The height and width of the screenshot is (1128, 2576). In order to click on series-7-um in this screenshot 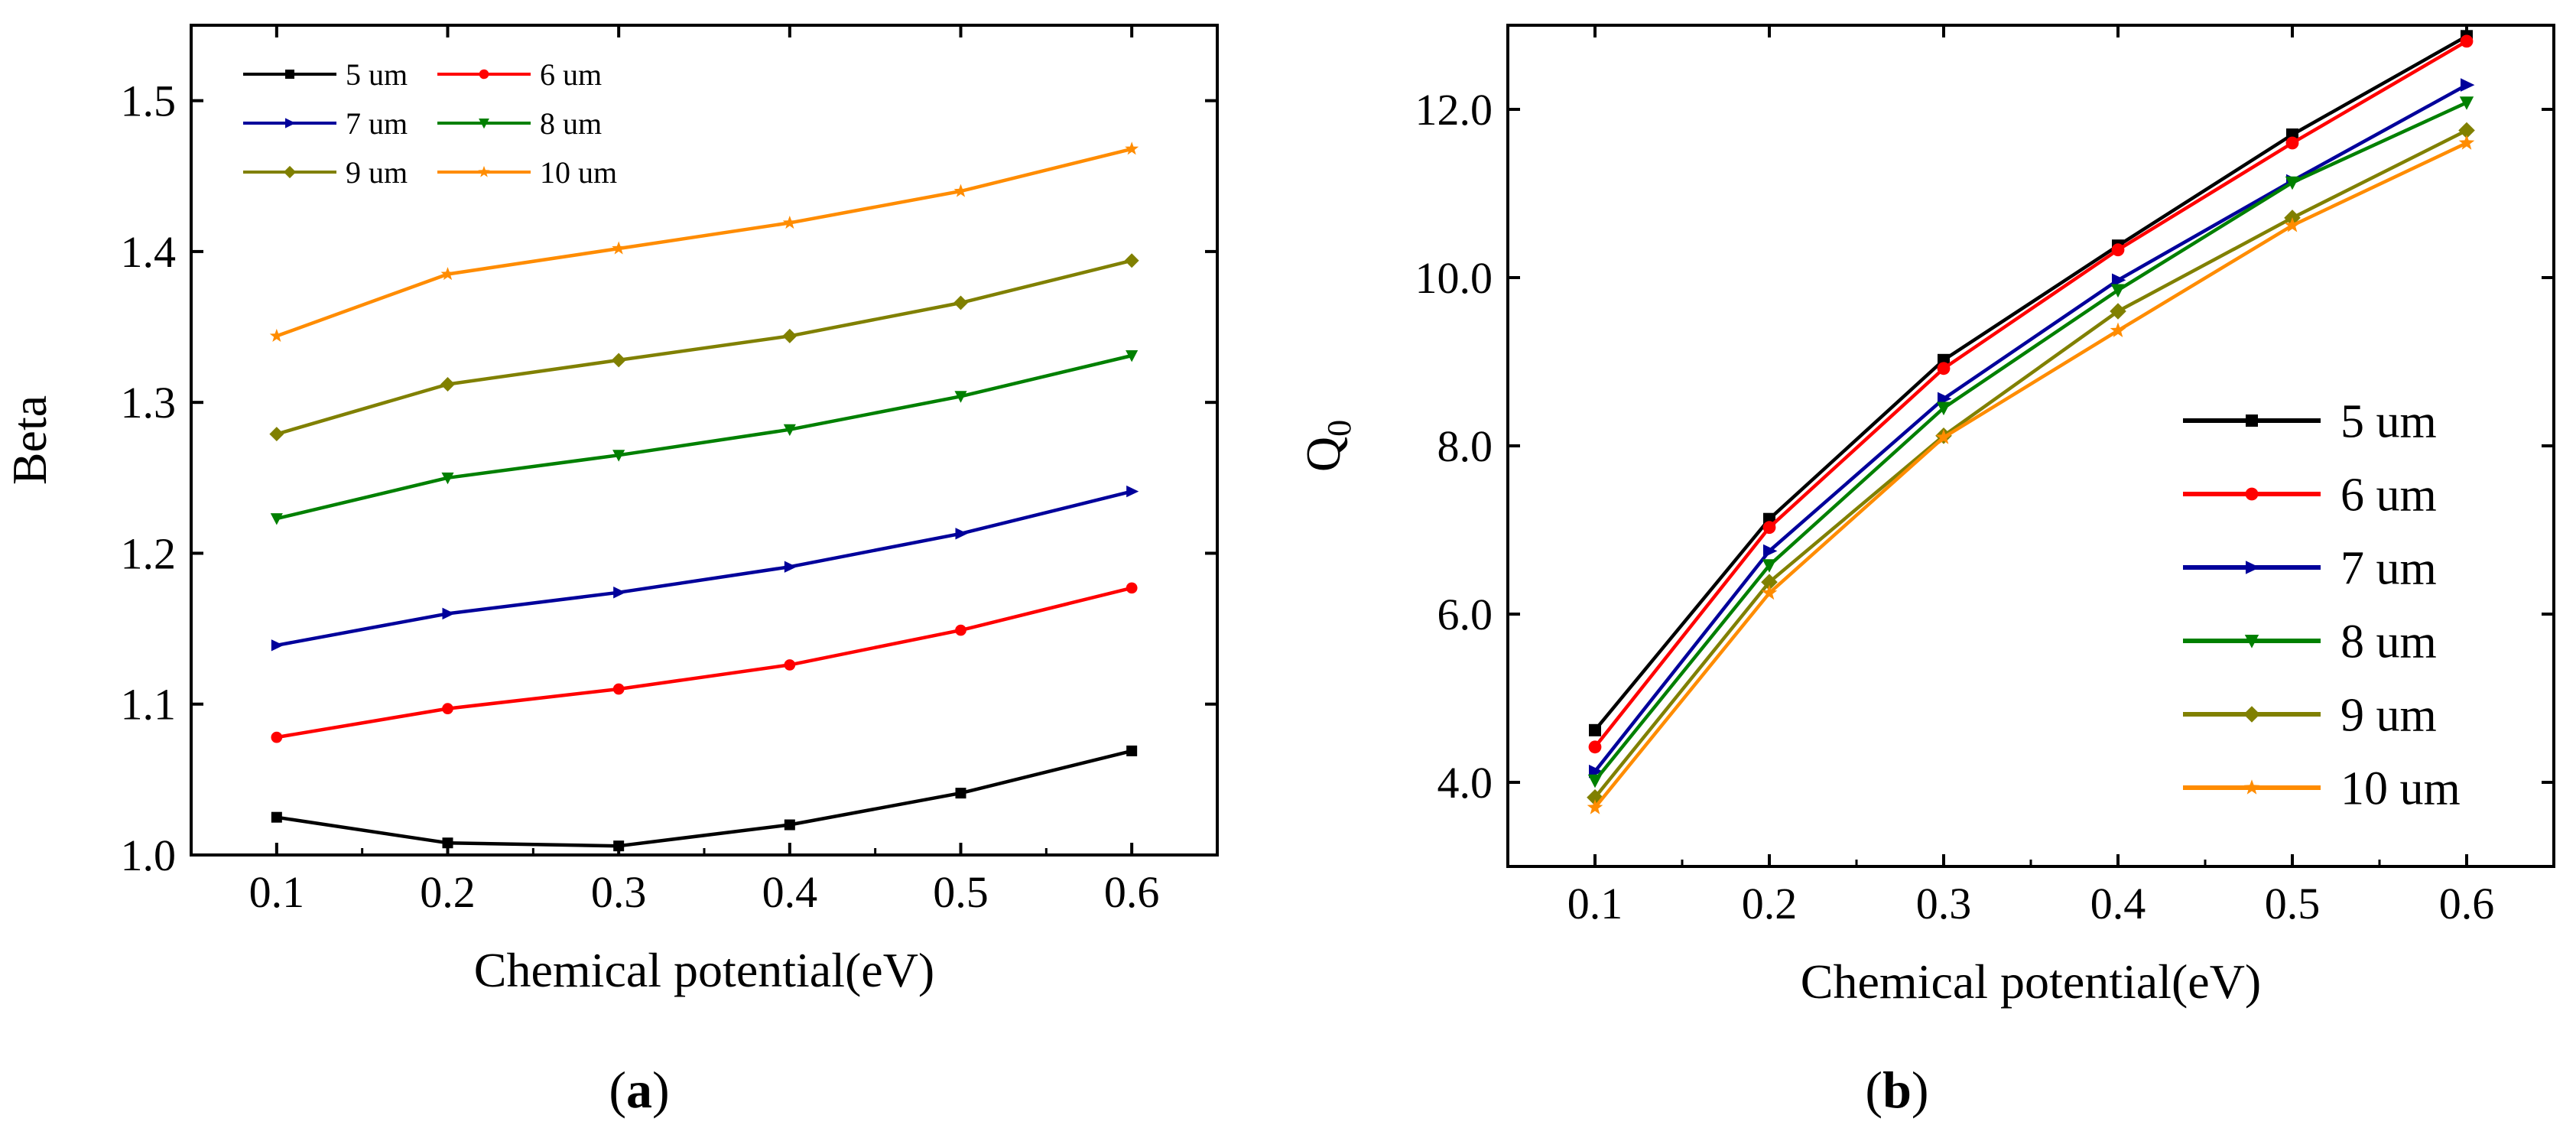, I will do `click(705, 569)`.